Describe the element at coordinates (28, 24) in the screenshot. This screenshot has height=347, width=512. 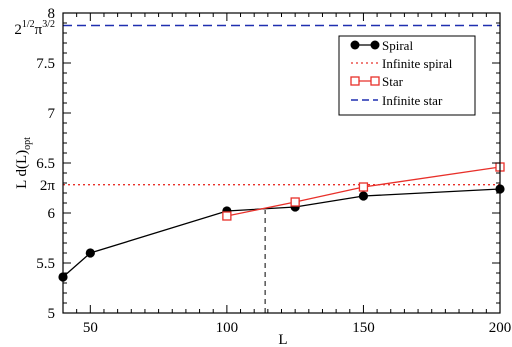
I see `star-limit-exp1: 1/2` at that location.